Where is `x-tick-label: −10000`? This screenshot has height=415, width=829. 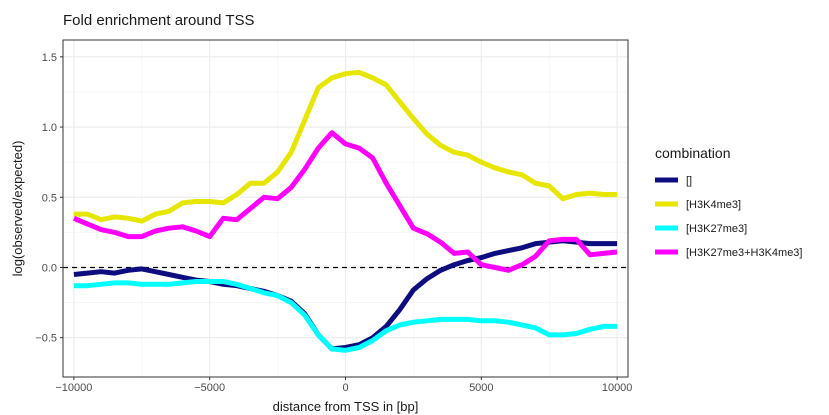
x-tick-label: −10000 is located at coordinates (73, 388).